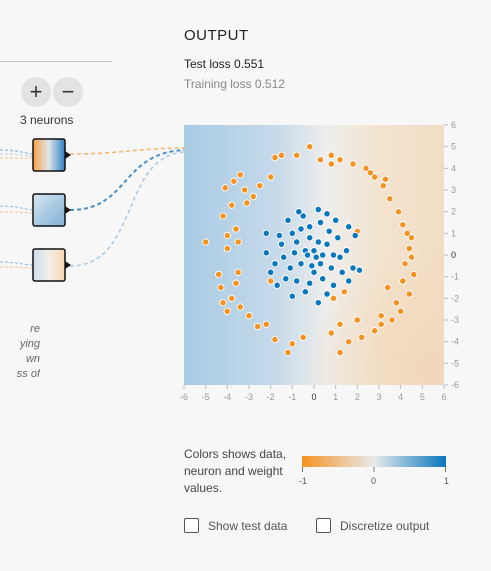 The image size is (491, 571). What do you see at coordinates (453, 168) in the screenshot?
I see `y-tick-label: 4` at bounding box center [453, 168].